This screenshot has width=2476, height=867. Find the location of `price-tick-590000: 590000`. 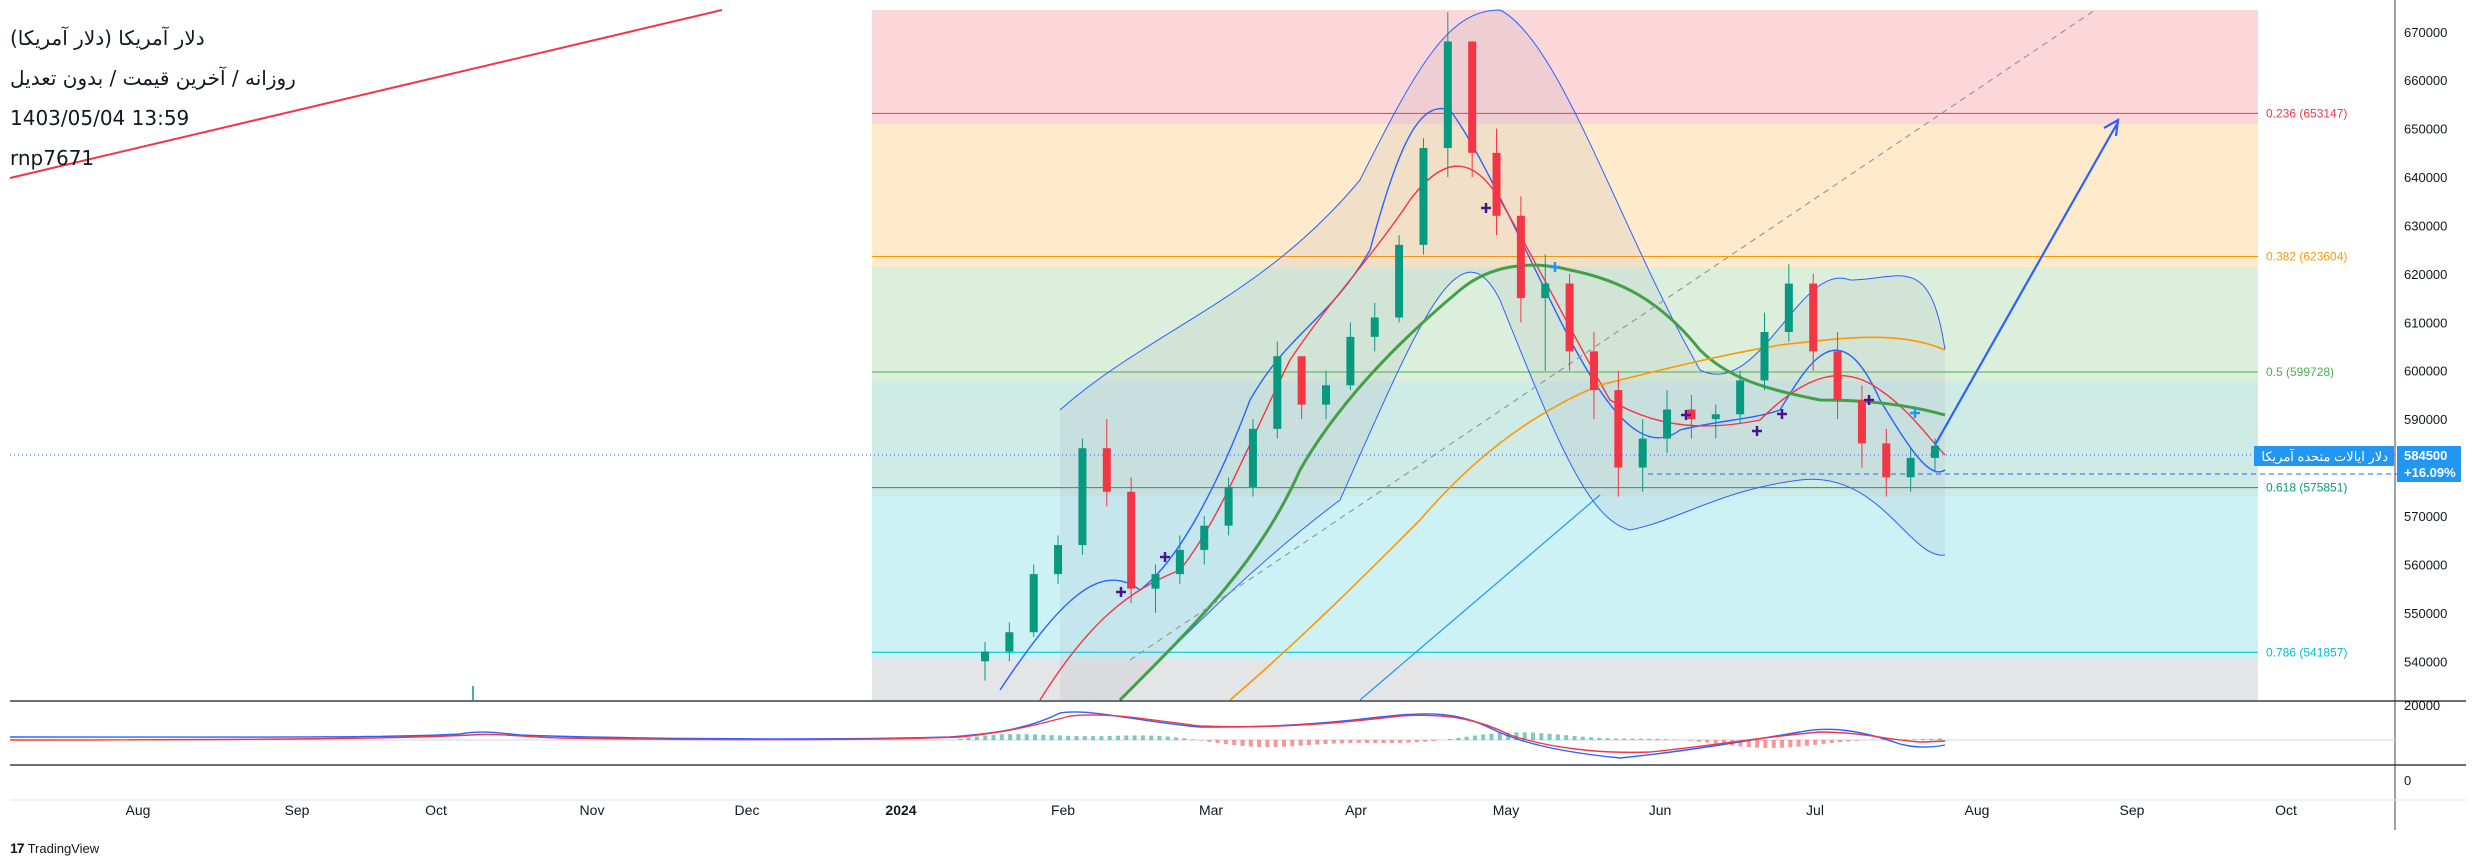

price-tick-590000: 590000 is located at coordinates (2425, 419).